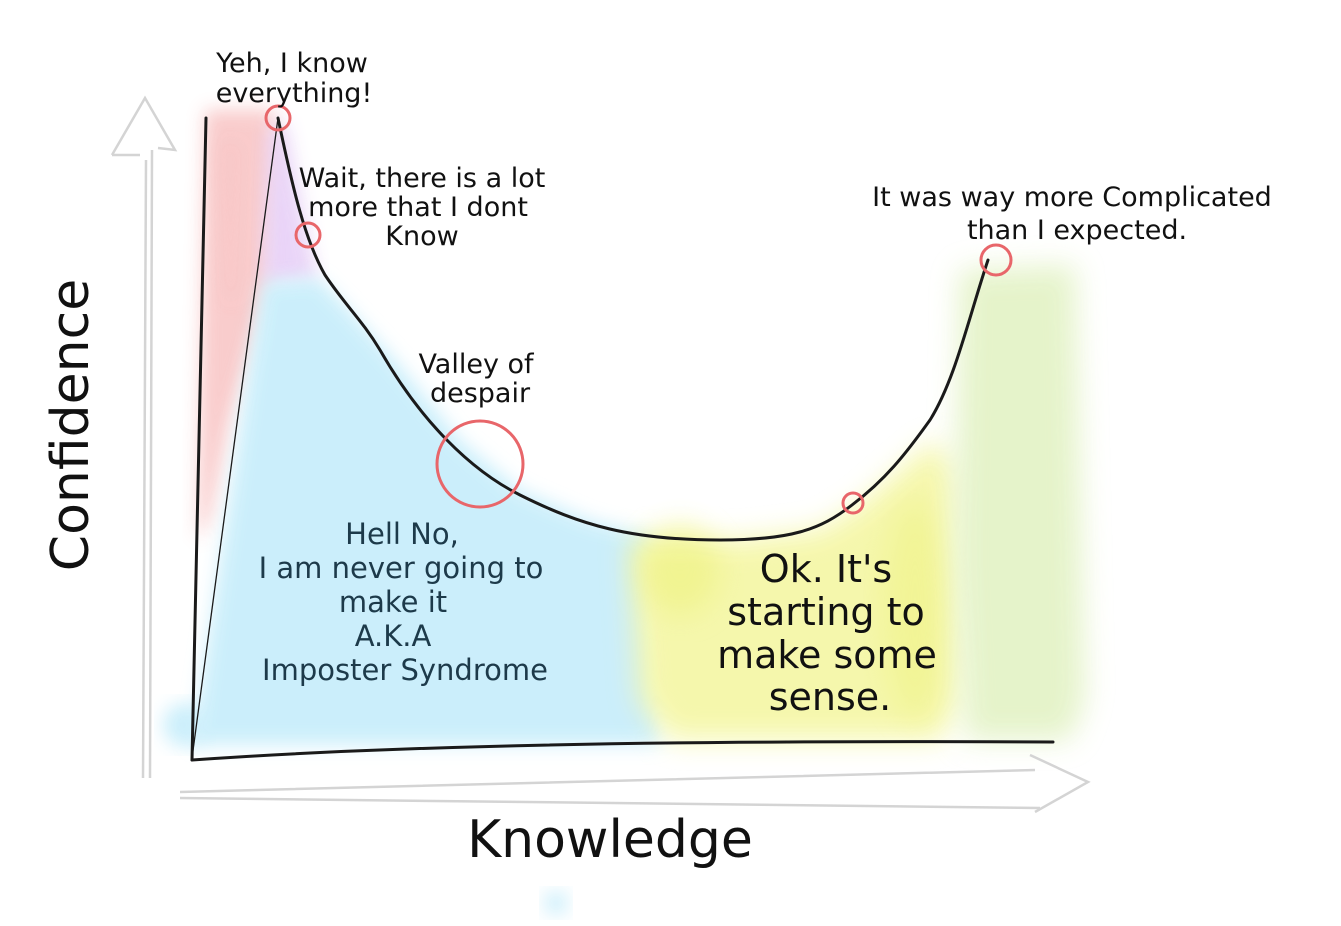  I want to click on marker-valley, so click(480, 464).